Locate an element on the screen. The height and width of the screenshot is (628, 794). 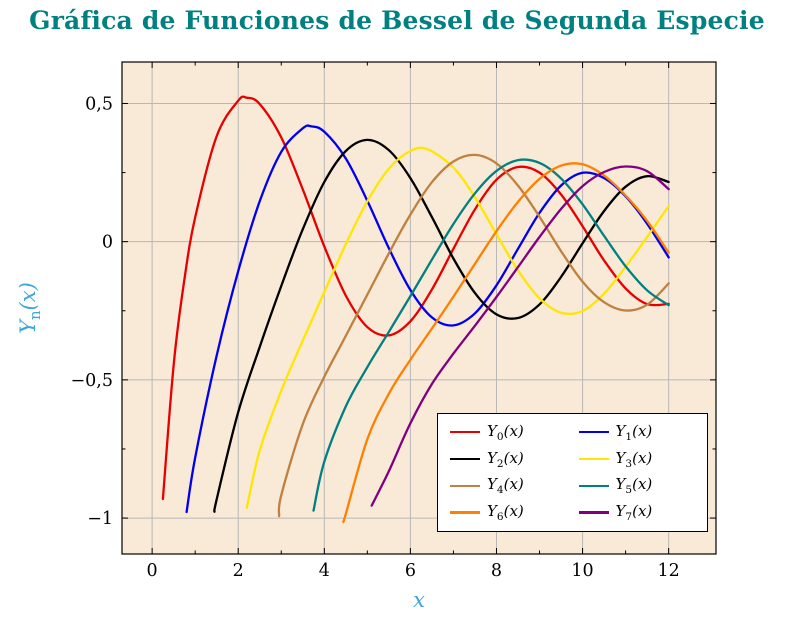
legend-item-Y6: Y6(x) is located at coordinates (509, 512).